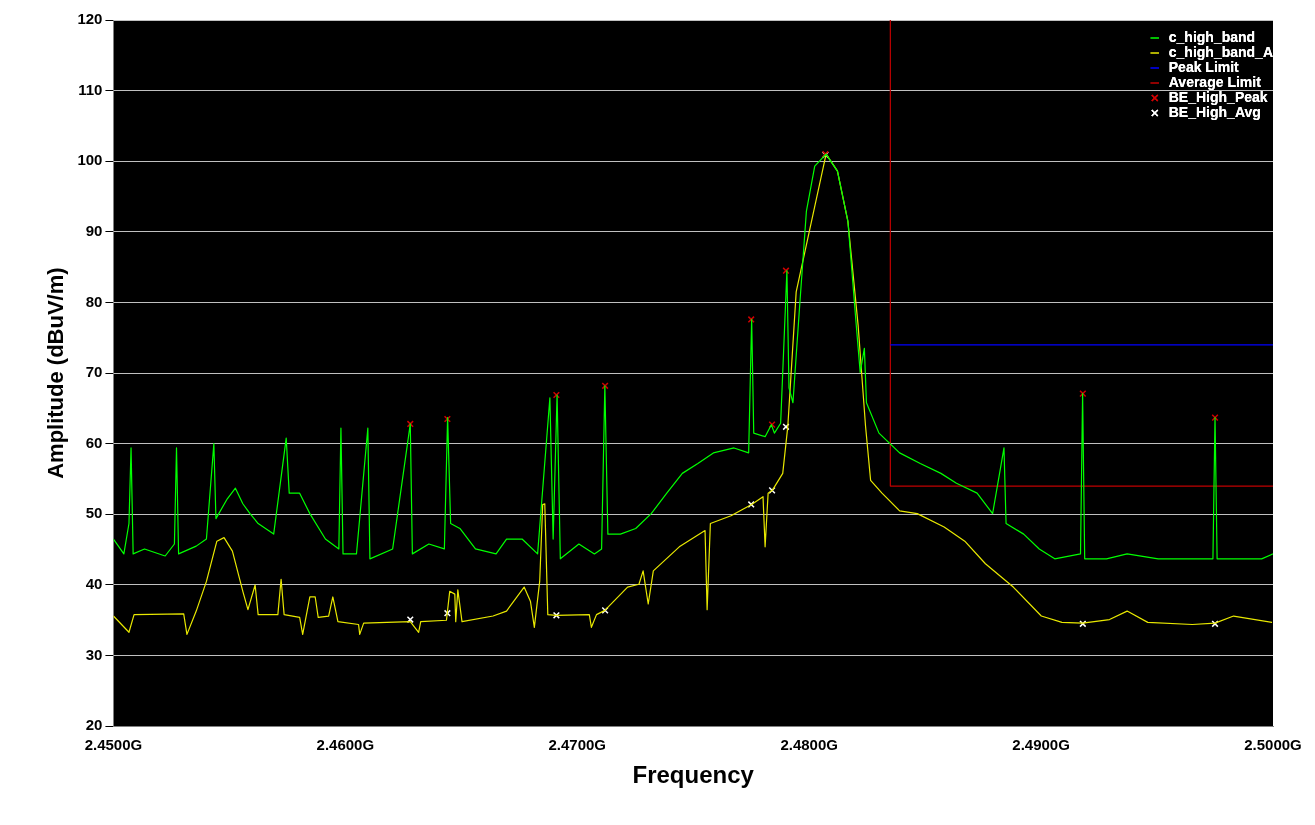 This screenshot has height=825, width=1315. I want to click on y-tick-label: 120, so click(90, 19).